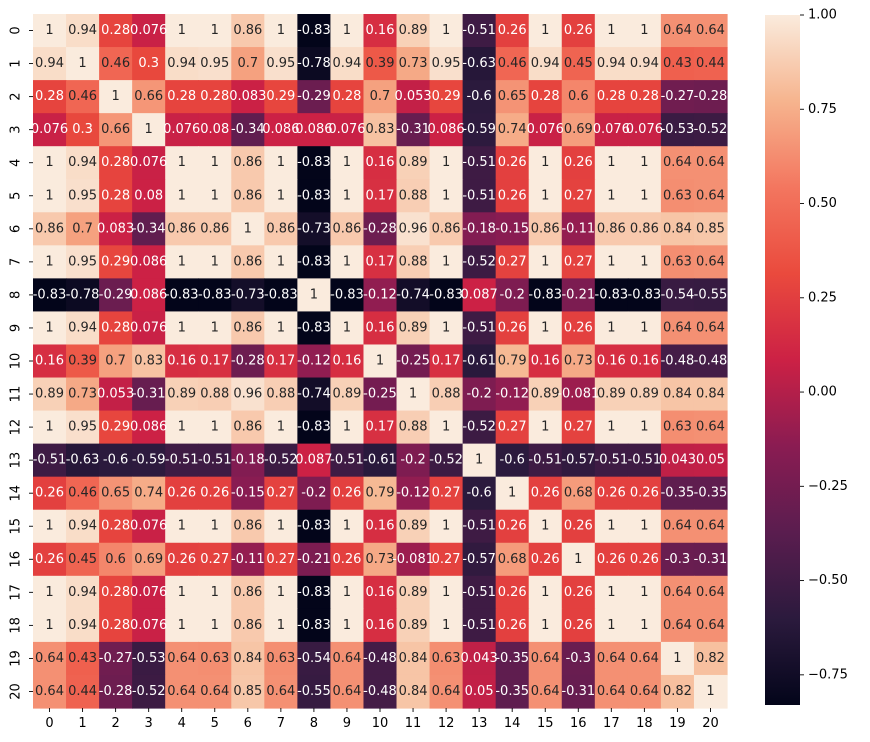 Image resolution: width=870 pixels, height=742 pixels. I want to click on cell-label-r4-c6: 0.86, so click(247, 162).